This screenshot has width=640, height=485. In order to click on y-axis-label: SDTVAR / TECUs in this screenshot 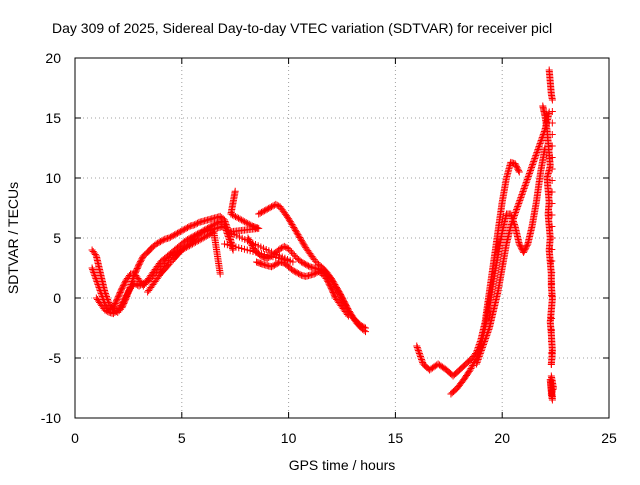, I will do `click(13, 238)`.